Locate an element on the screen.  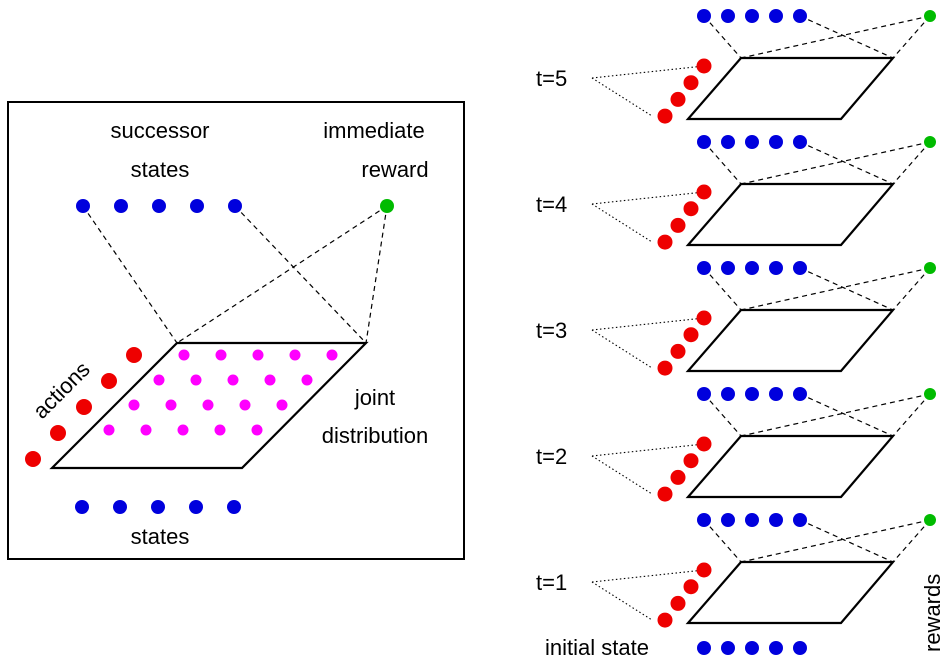
immediate-reward-label-line2: reward is located at coordinates (394, 169).